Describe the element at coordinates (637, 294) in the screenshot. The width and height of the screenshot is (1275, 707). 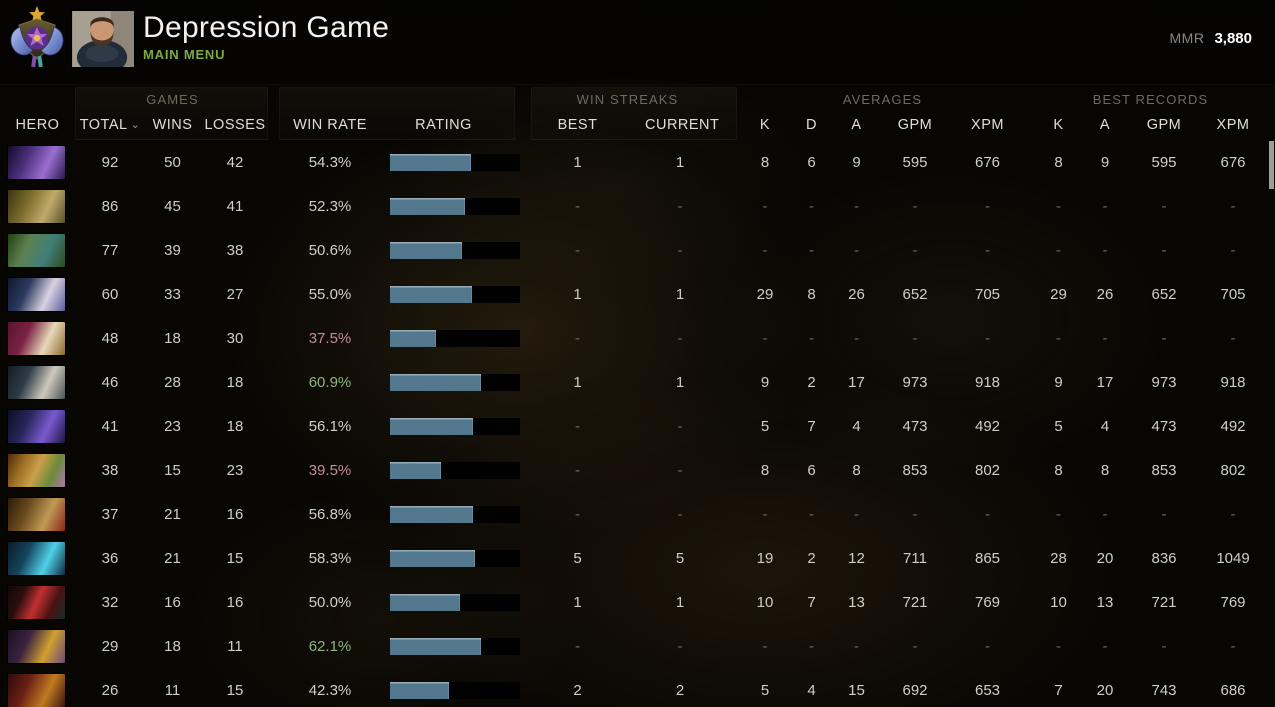
I see `table-row-mirana: 60 33 27 55.0% 1 1 29 8 26 652 705 29 26 652 705` at that location.